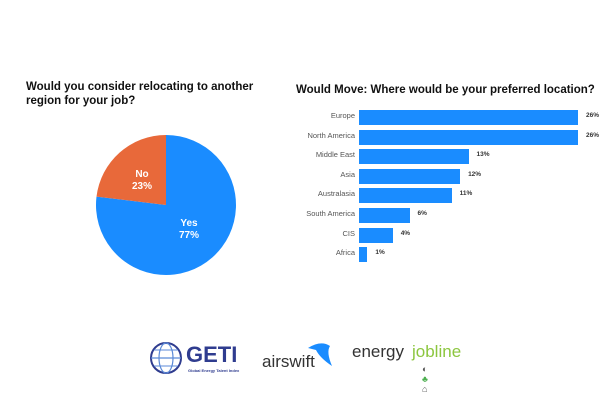 Image resolution: width=600 pixels, height=400 pixels. What do you see at coordinates (342, 115) in the screenshot?
I see `bar-label: Europe` at bounding box center [342, 115].